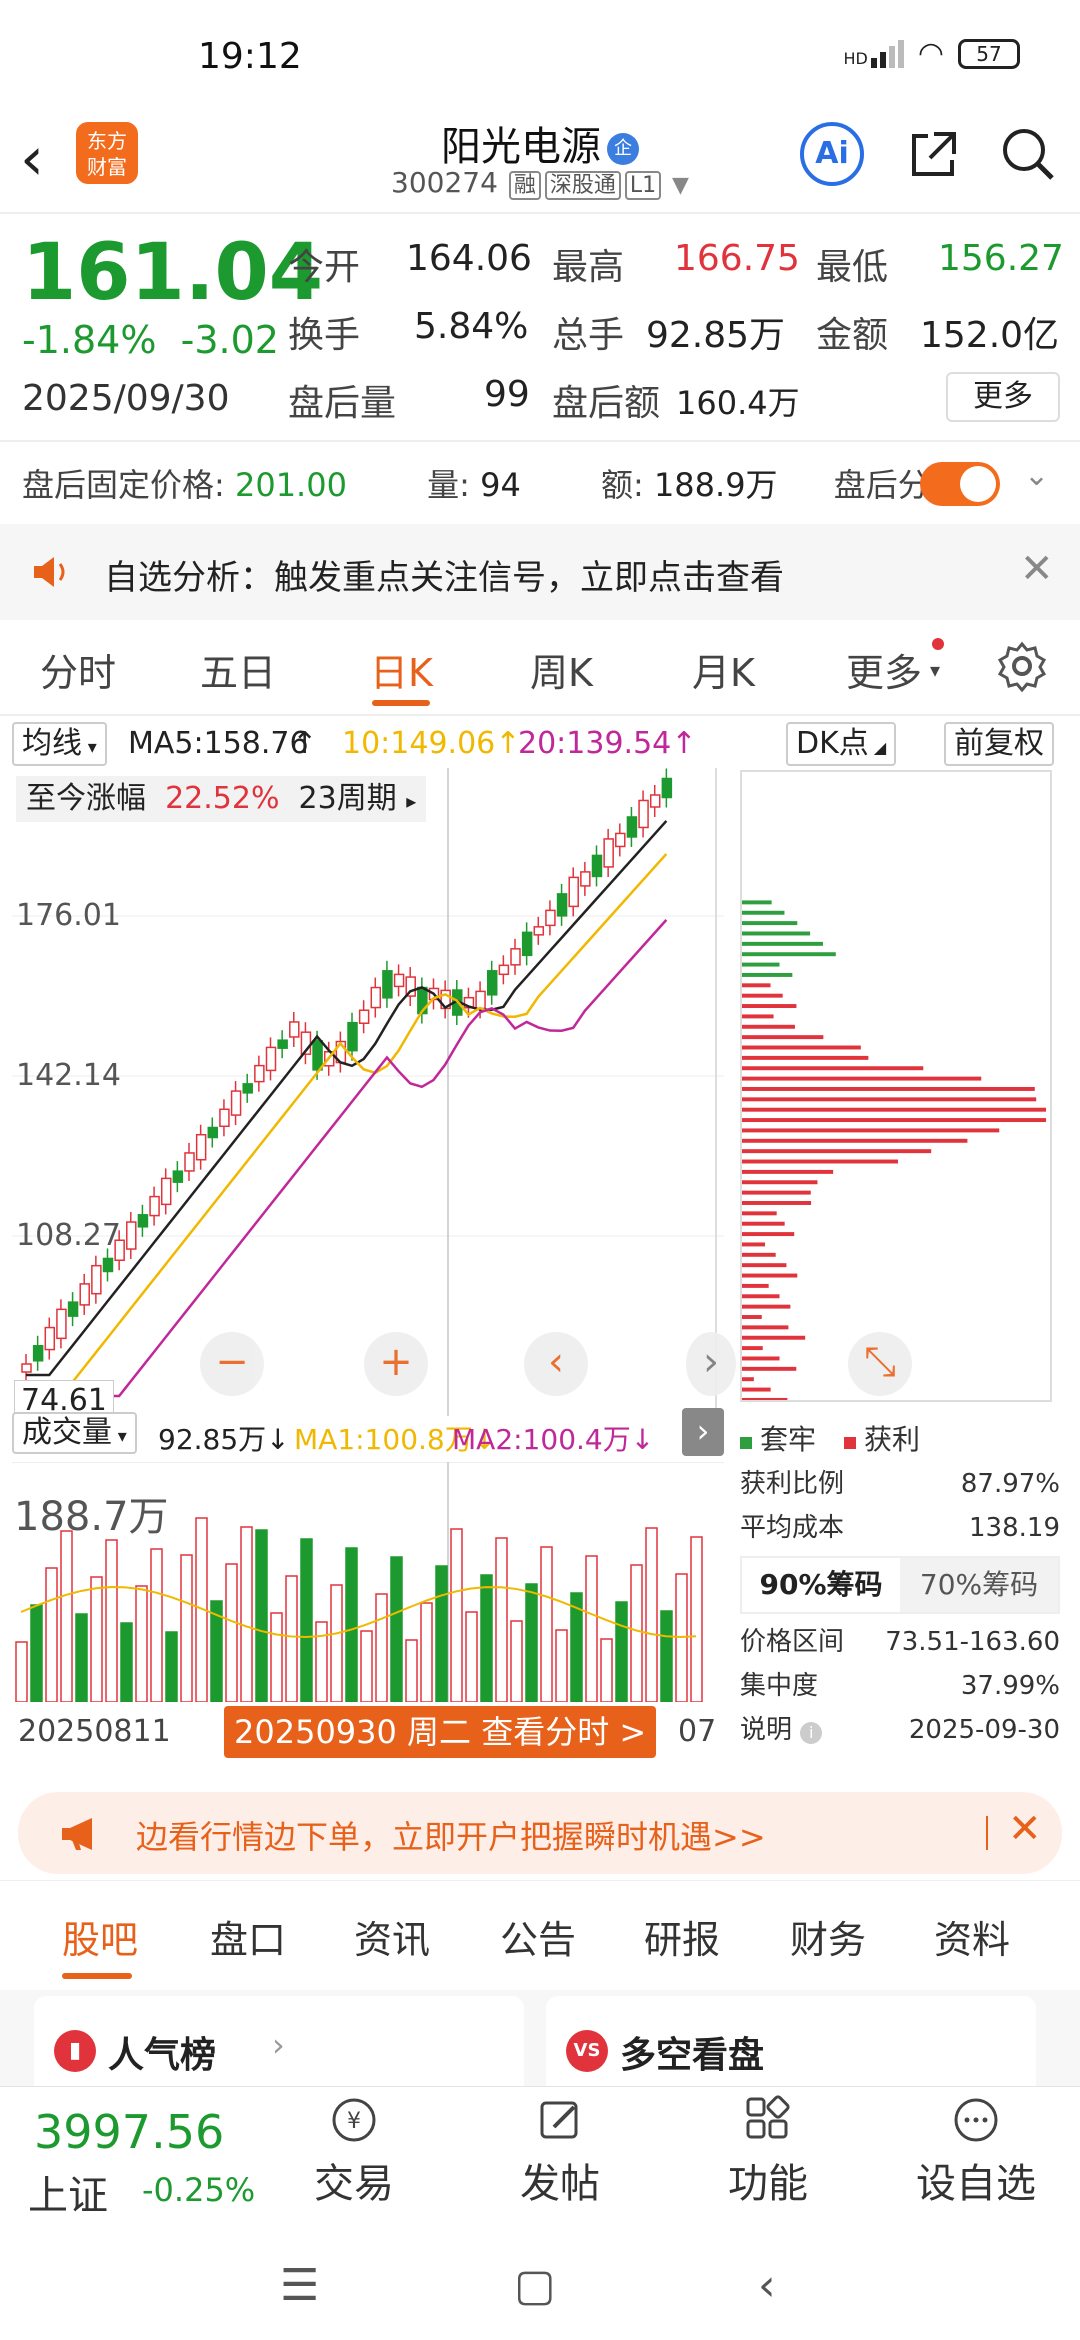  What do you see at coordinates (553, 1439) in the screenshot?
I see `vol-ma2: MA2:100.4万↓` at bounding box center [553, 1439].